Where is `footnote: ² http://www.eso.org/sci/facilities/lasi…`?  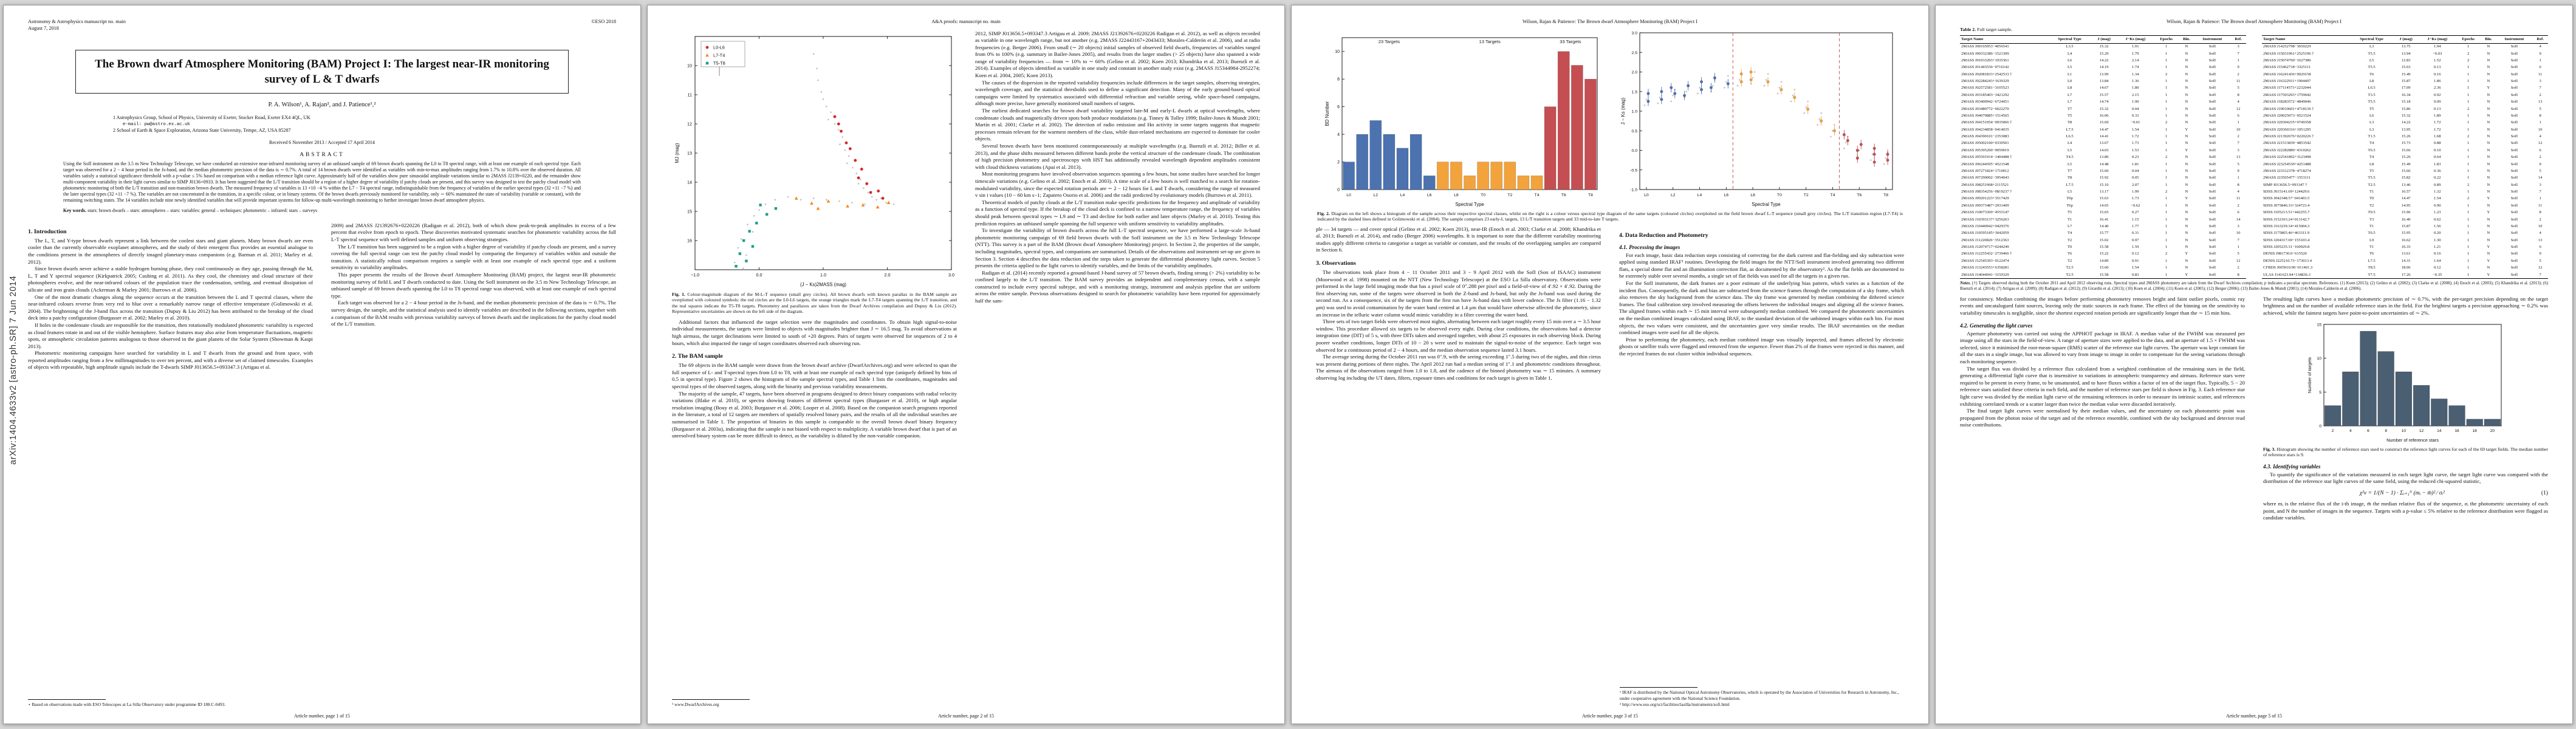
footnote: ² http://www.eso.org/sci/facilities/lasi… is located at coordinates (1675, 704).